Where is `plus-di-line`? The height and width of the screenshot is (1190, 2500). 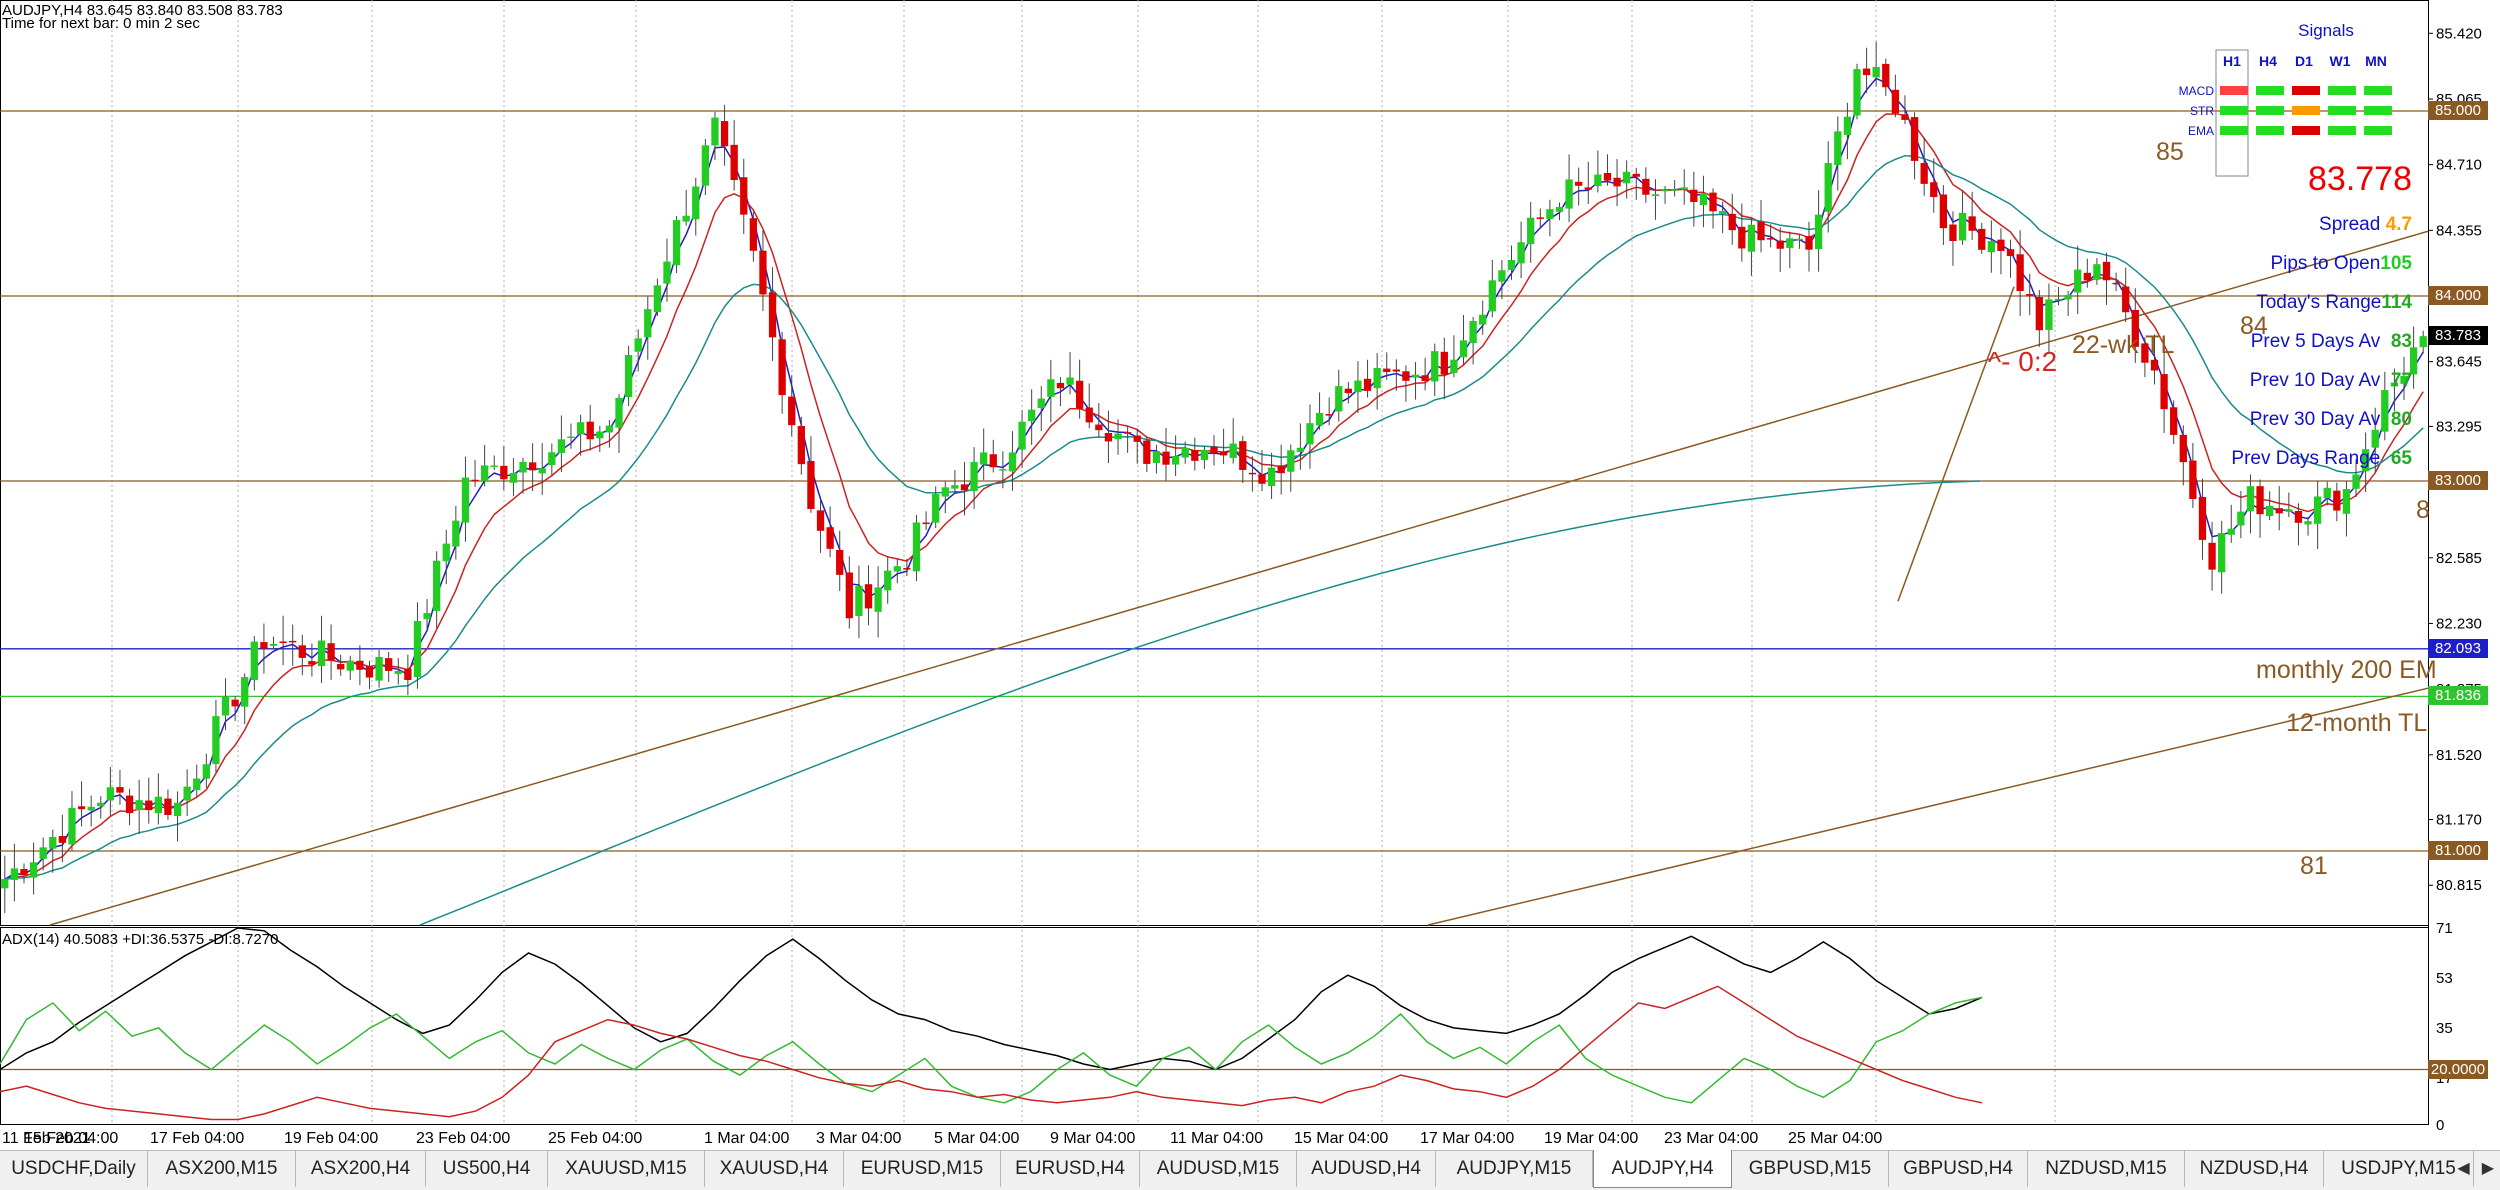
plus-di-line is located at coordinates (991, 1050).